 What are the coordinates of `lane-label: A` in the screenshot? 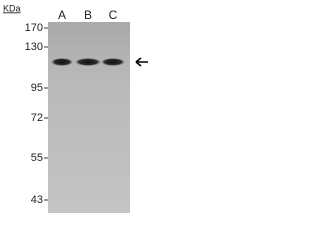 It's located at (62, 15).